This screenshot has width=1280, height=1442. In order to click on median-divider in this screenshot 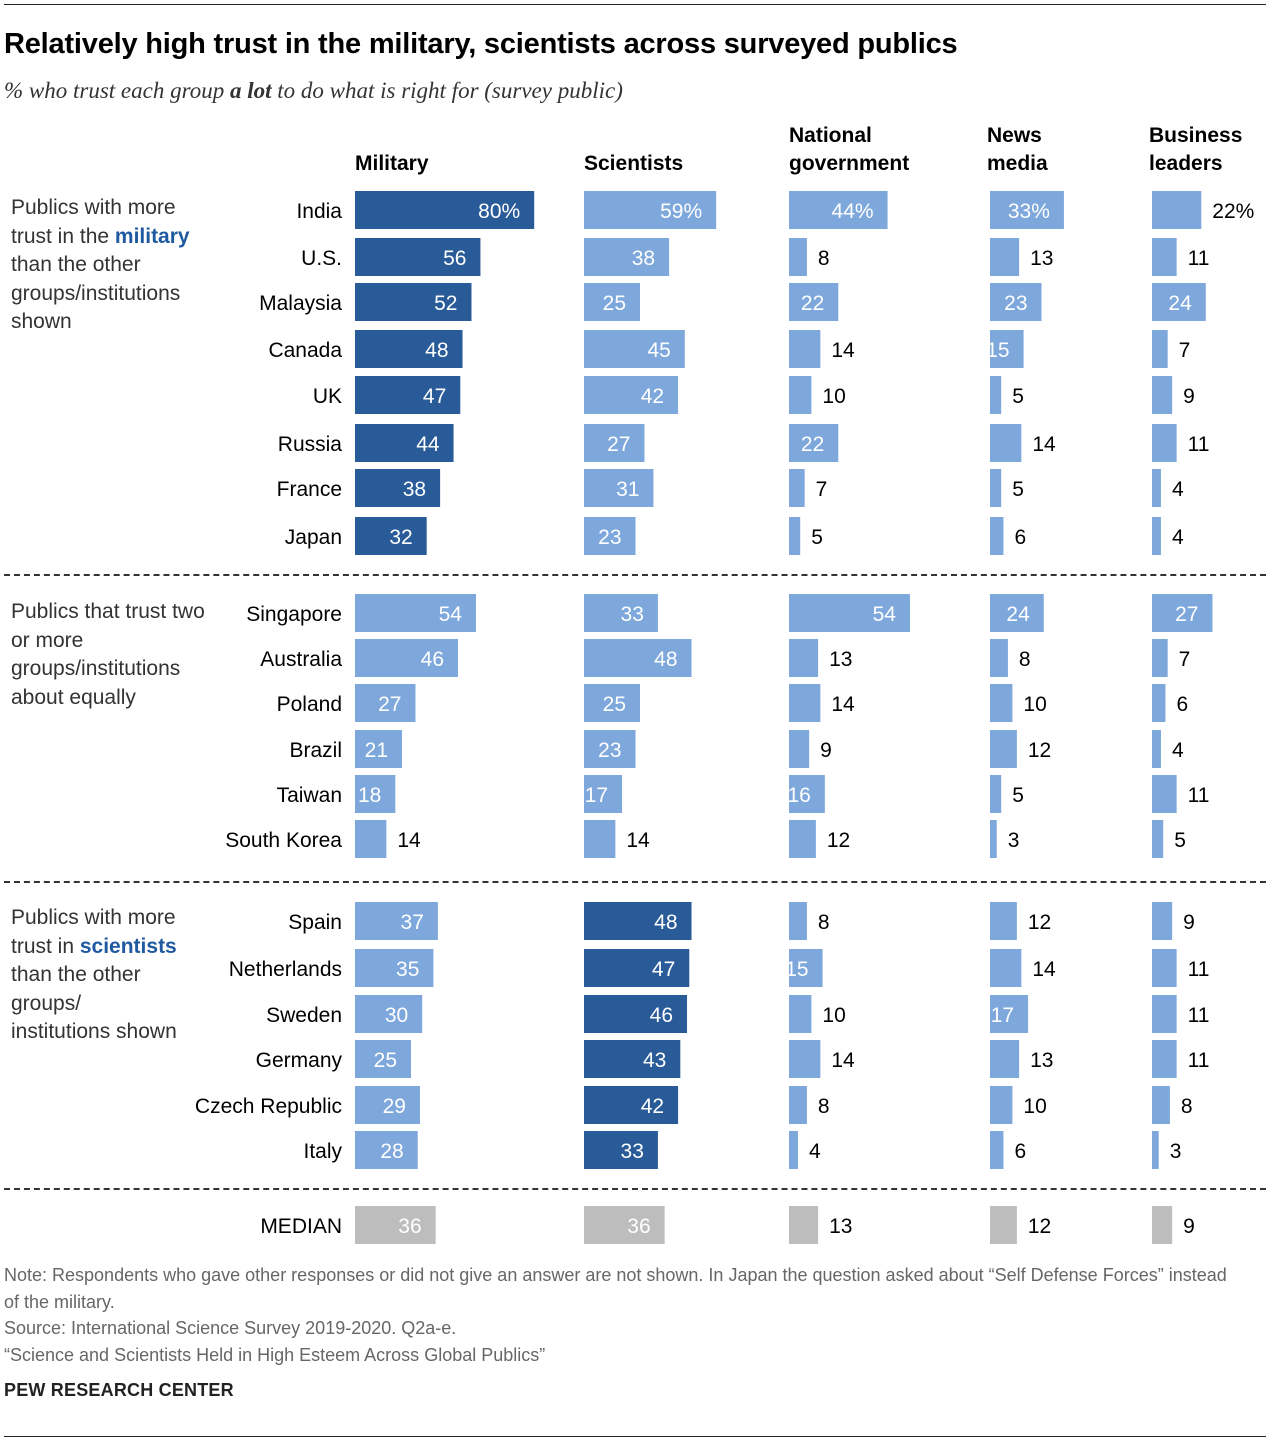, I will do `click(635, 1189)`.